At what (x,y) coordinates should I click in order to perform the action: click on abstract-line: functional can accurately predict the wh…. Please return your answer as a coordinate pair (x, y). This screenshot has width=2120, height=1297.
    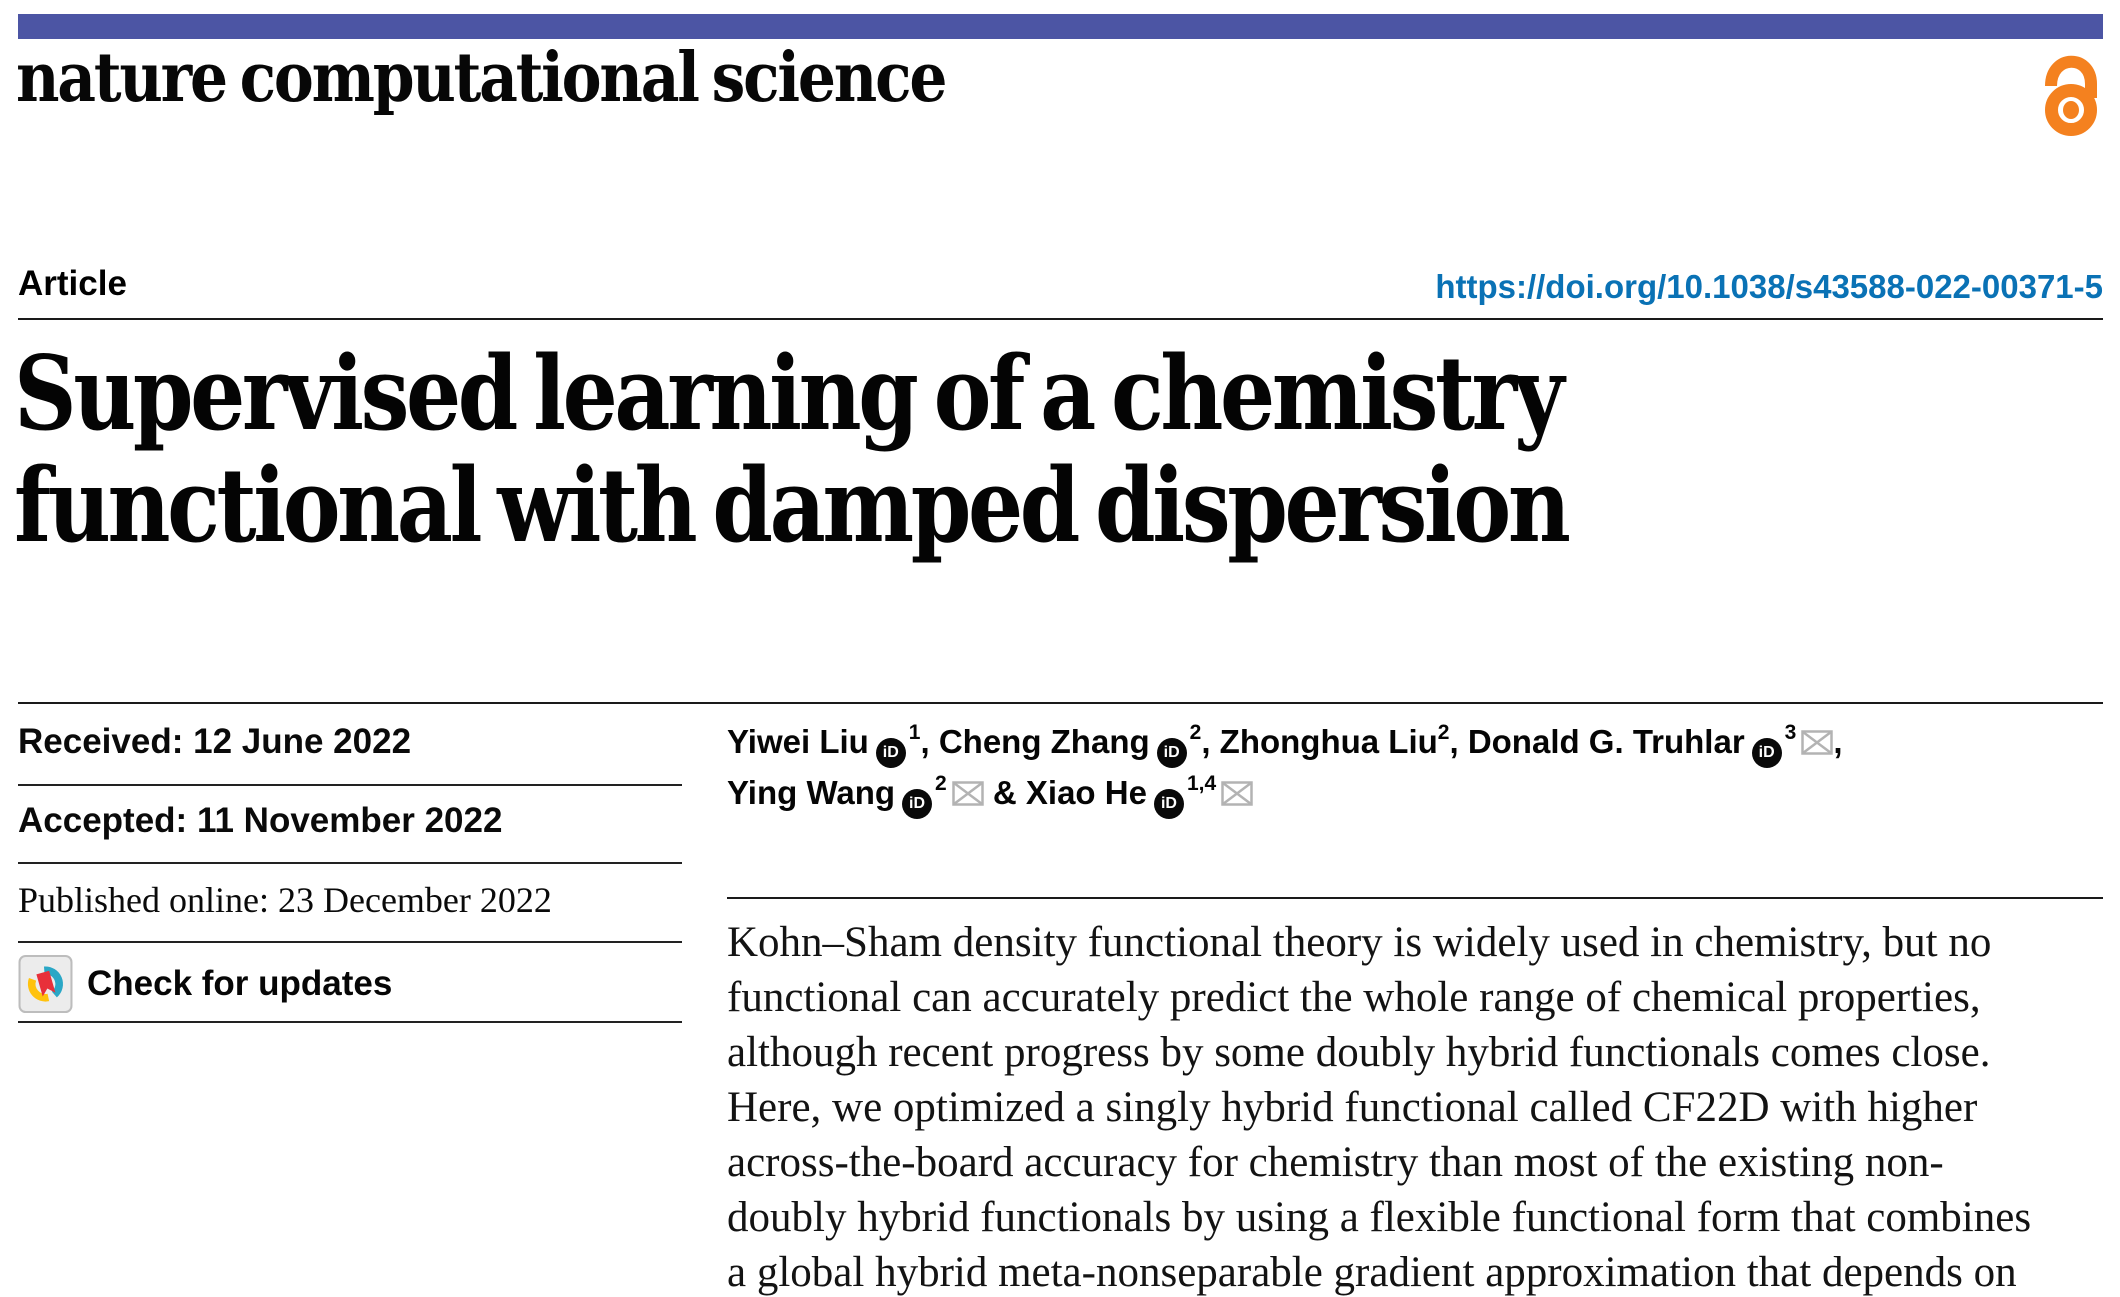
    Looking at the image, I should click on (1354, 997).